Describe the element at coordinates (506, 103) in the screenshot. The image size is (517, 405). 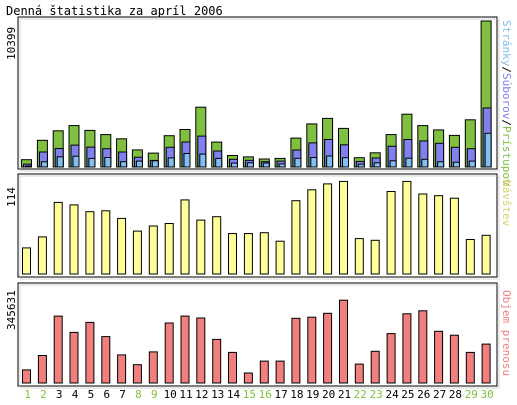
I see `top-legend: Stránky/Súborov/Prístupov` at that location.